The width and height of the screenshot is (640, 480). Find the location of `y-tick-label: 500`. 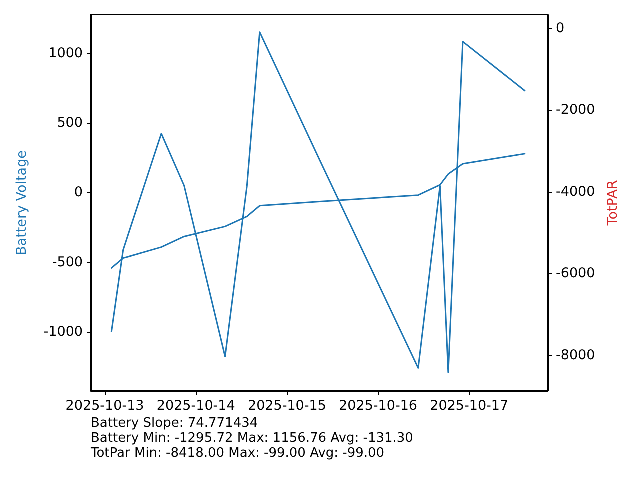

y-tick-label: 500 is located at coordinates (70, 123).